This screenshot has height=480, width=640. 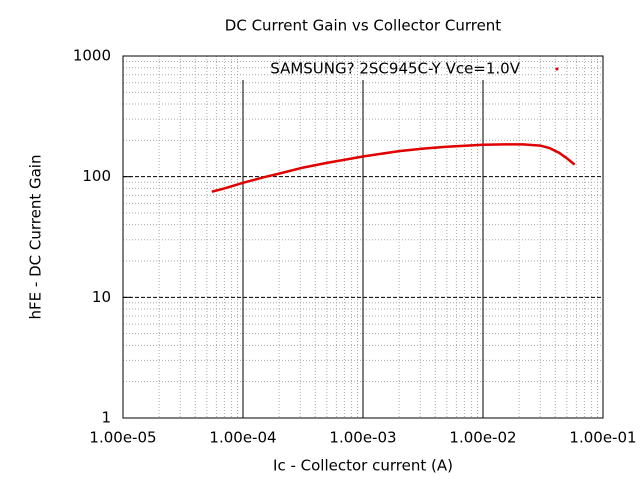 I want to click on y-axis-label: hFE - DC Current Gain, so click(x=36, y=237).